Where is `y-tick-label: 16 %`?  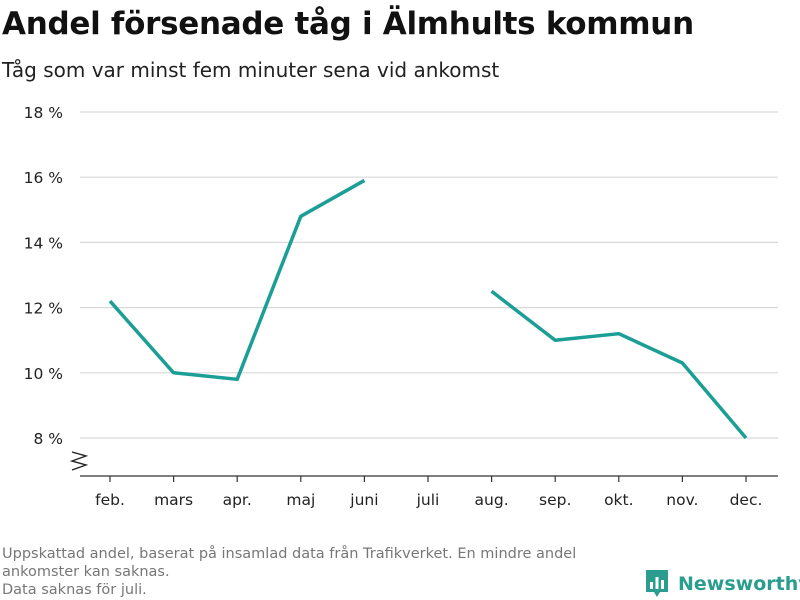
y-tick-label: 16 % is located at coordinates (43, 178).